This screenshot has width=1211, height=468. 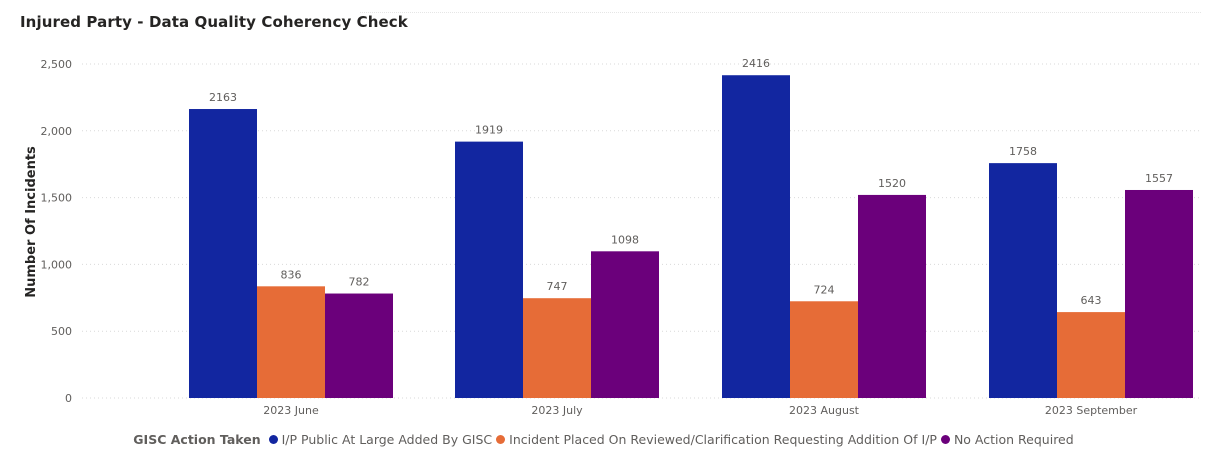 What do you see at coordinates (57, 64) in the screenshot?
I see `y-tick-label: 2,500` at bounding box center [57, 64].